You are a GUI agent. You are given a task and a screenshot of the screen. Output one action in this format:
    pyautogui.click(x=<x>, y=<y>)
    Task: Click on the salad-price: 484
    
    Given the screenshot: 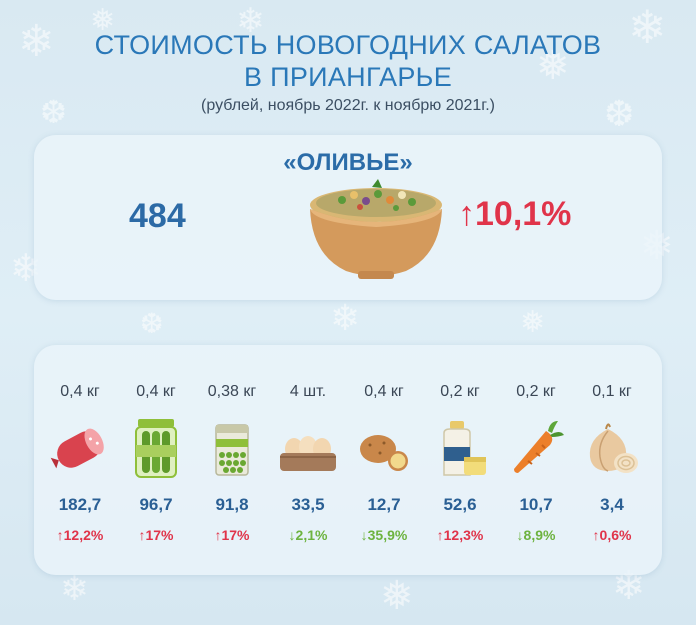 What is the action you would take?
    pyautogui.click(x=157, y=216)
    